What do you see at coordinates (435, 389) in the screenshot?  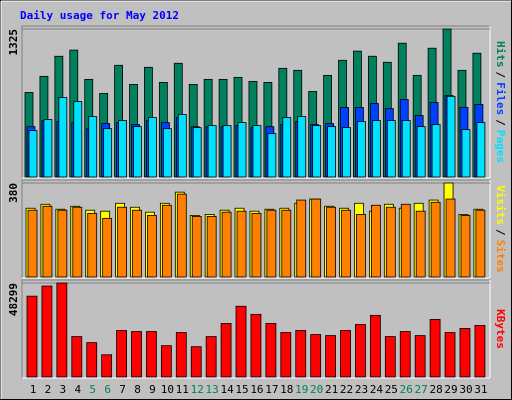 I see `x-tick-label: 28` at bounding box center [435, 389].